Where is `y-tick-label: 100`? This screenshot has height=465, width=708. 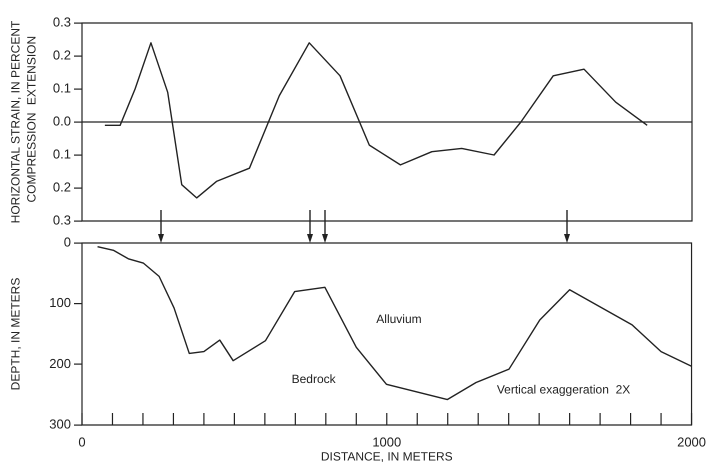
y-tick-label: 100 is located at coordinates (60, 302).